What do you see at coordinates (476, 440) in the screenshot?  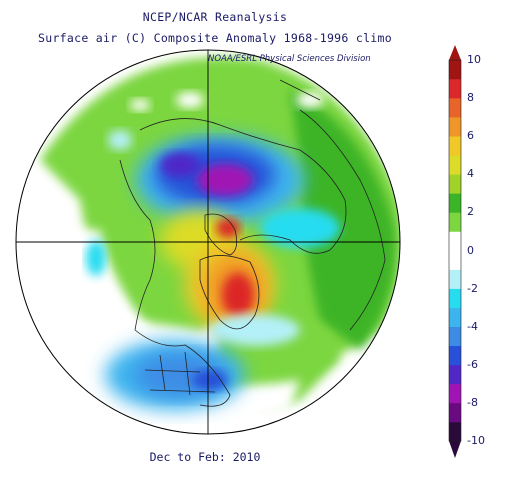 I see `colorbar-tick-label: -10` at bounding box center [476, 440].